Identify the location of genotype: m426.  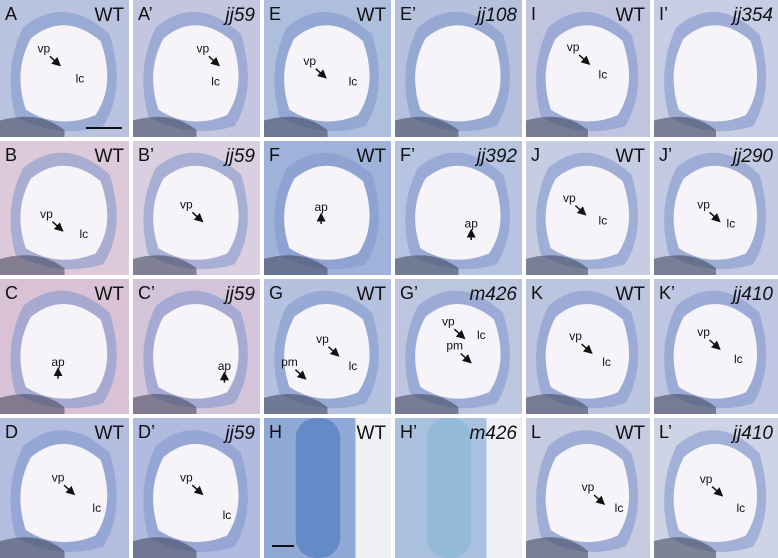
(493, 294).